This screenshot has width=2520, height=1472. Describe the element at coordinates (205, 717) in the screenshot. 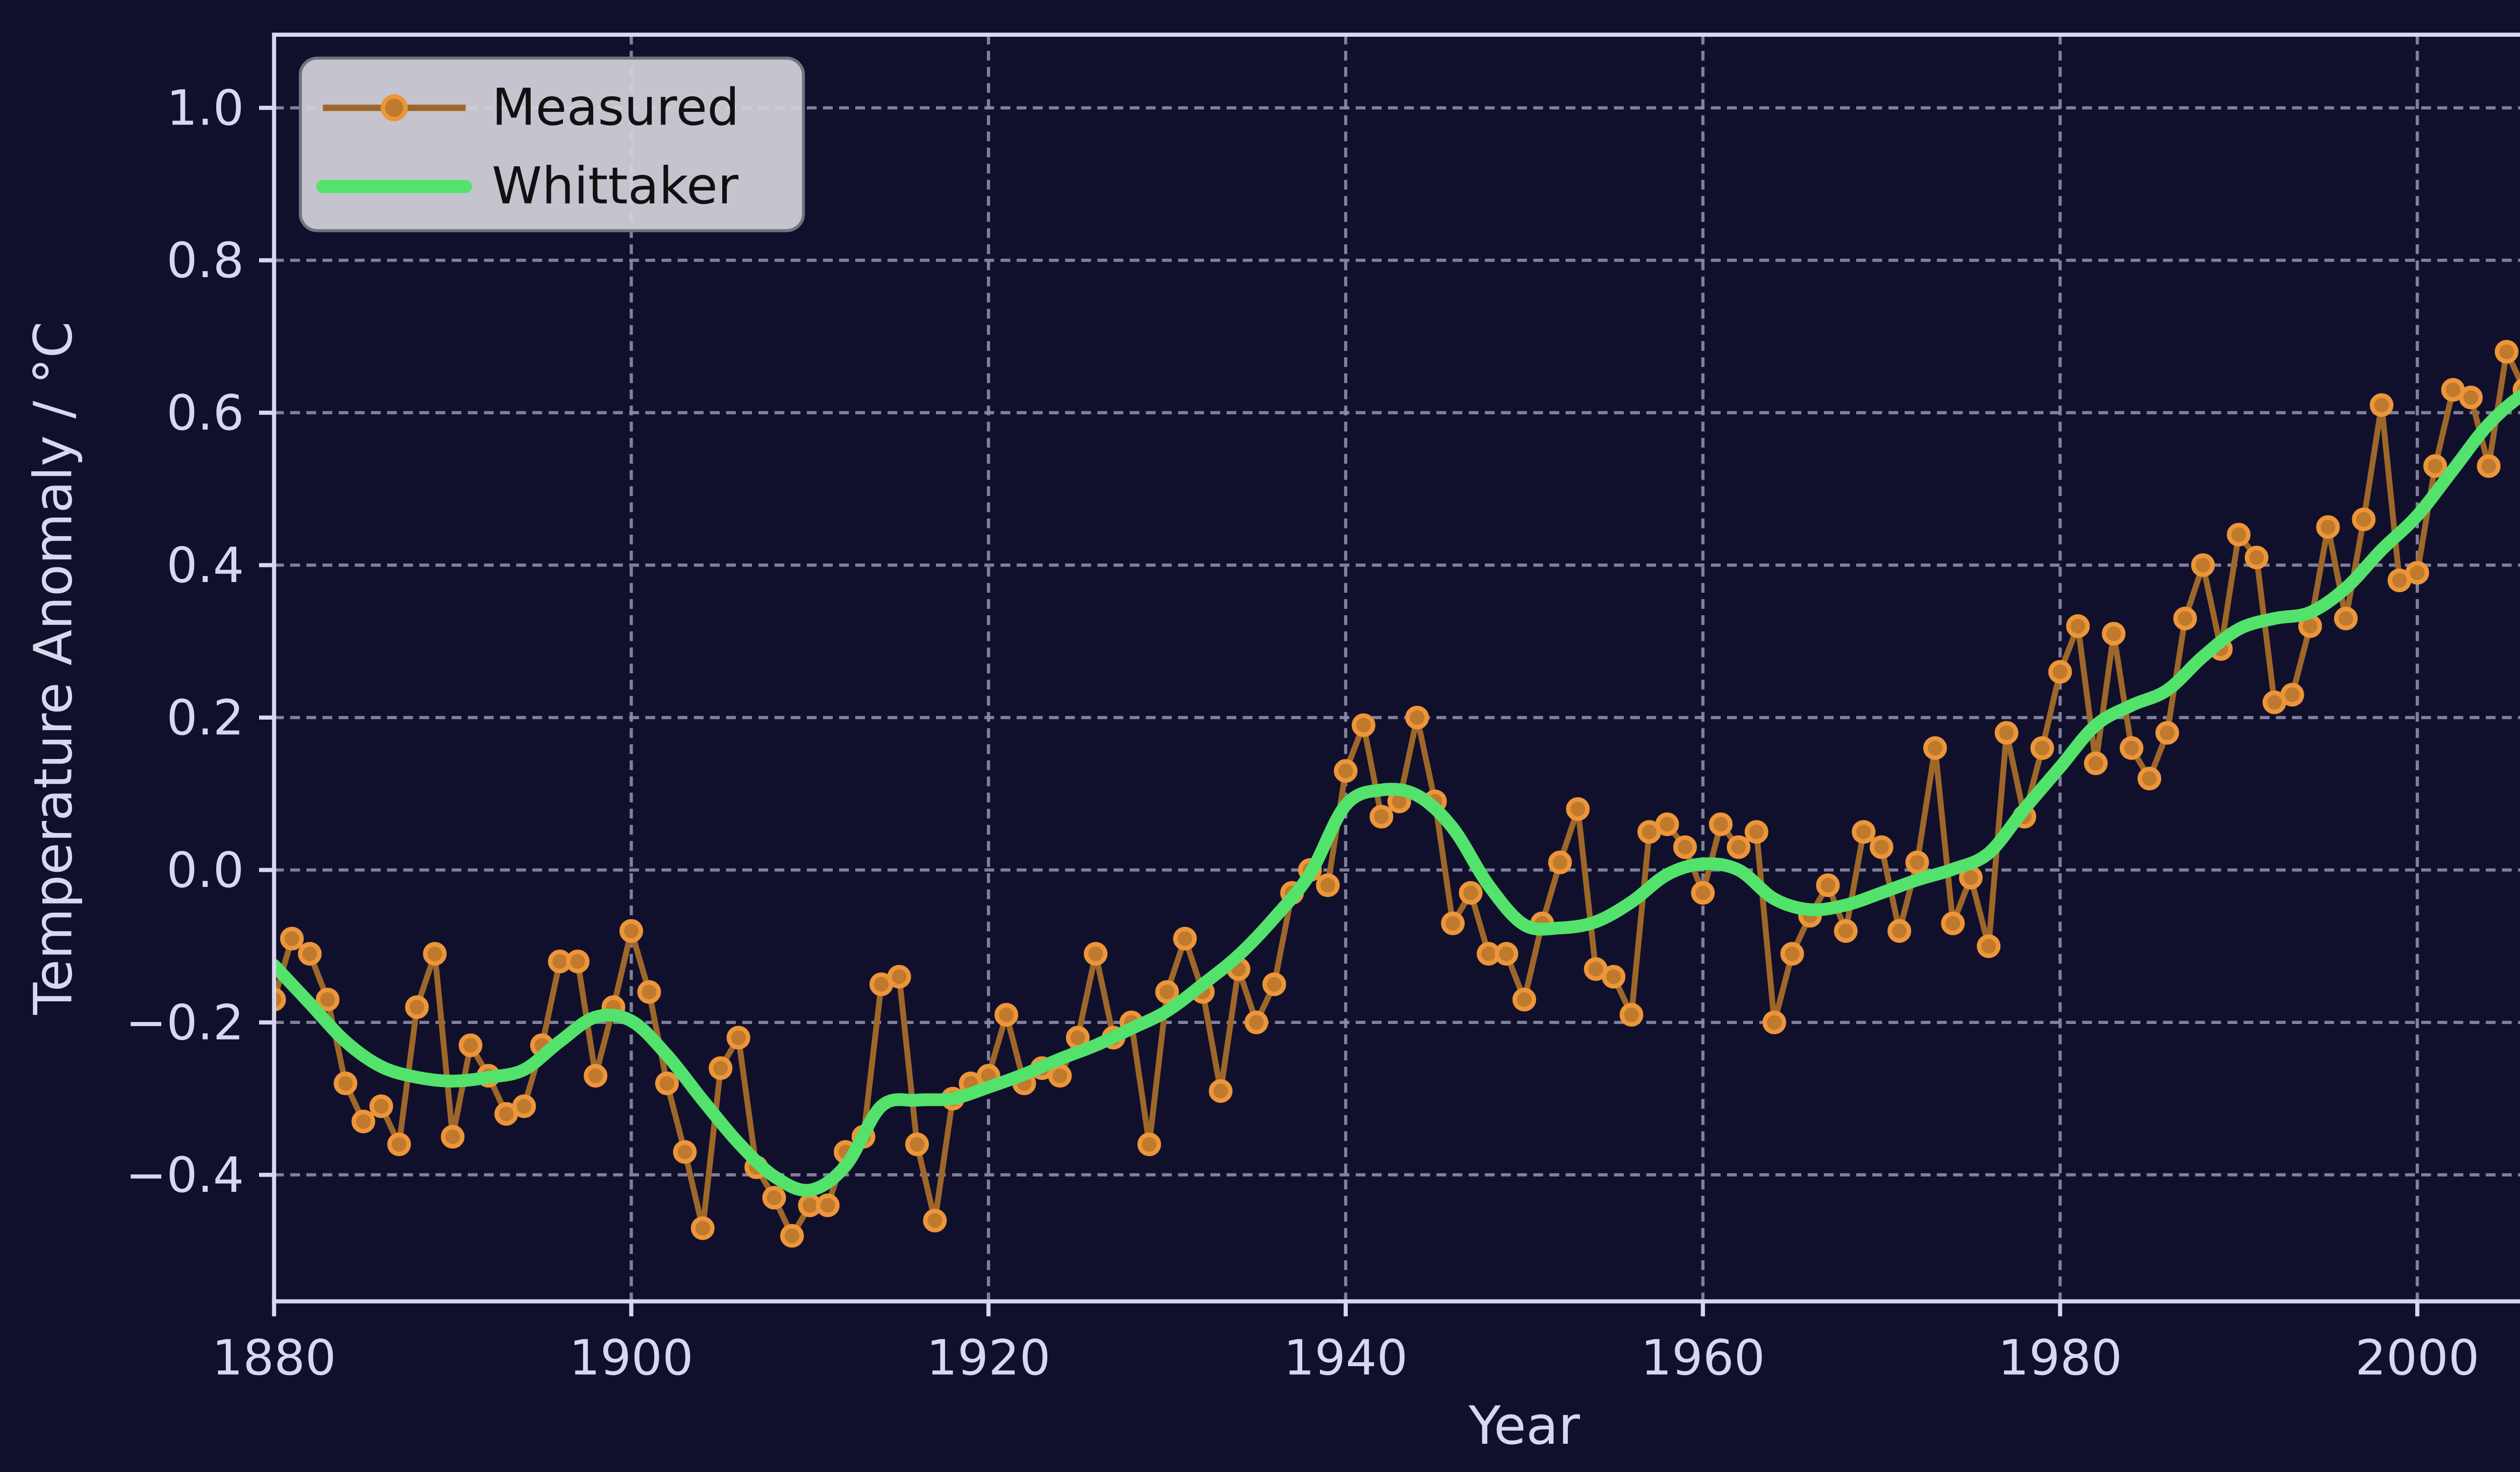

I see `y-tick-label: 0.2` at that location.